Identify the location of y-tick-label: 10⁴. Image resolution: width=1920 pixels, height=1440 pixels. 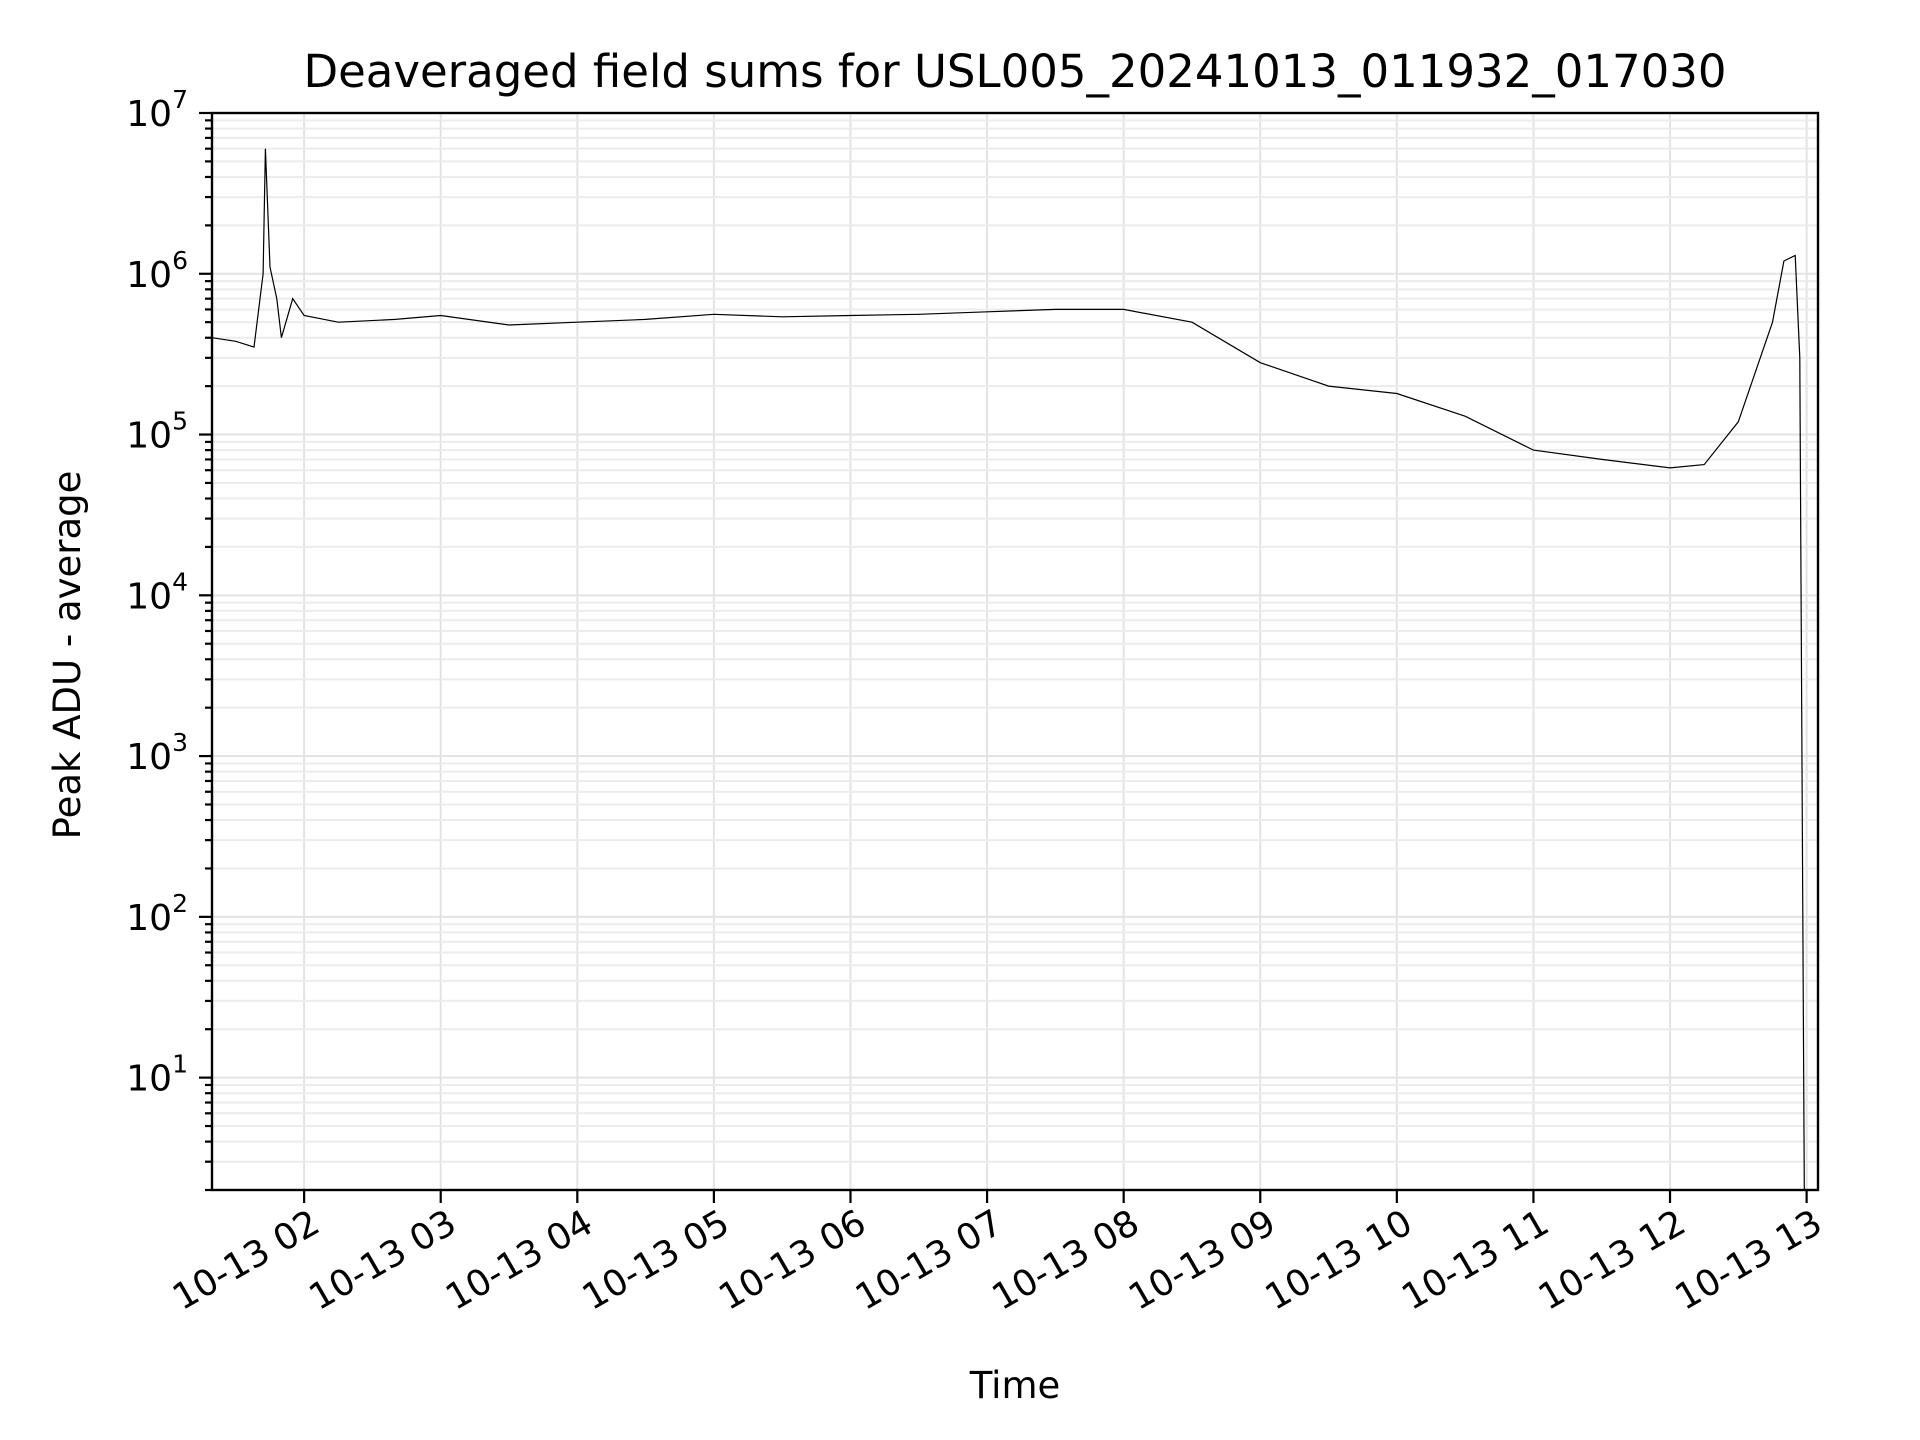
(157, 592).